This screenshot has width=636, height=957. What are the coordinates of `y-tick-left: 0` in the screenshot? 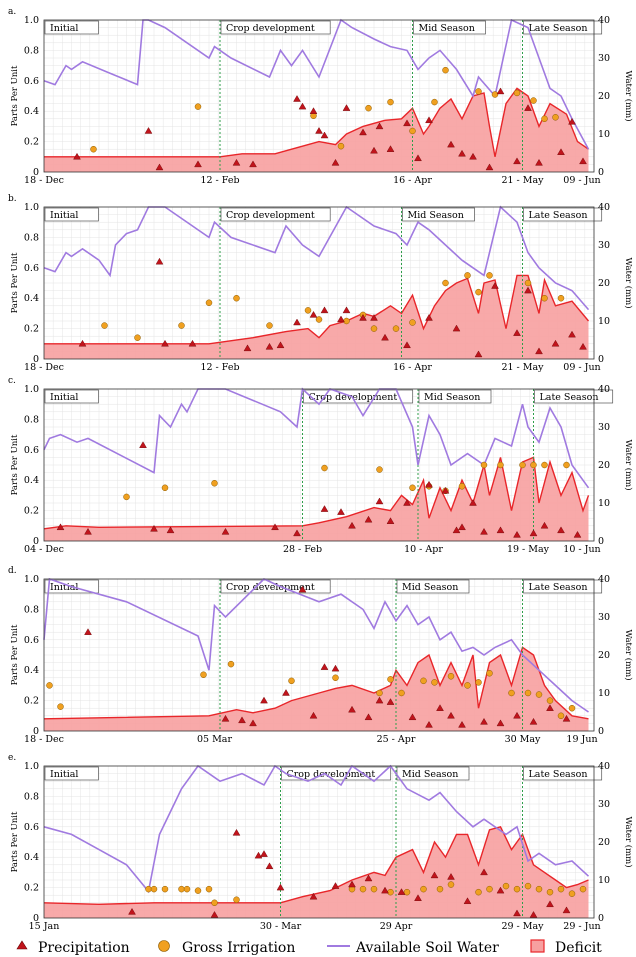 It's located at (36, 172).